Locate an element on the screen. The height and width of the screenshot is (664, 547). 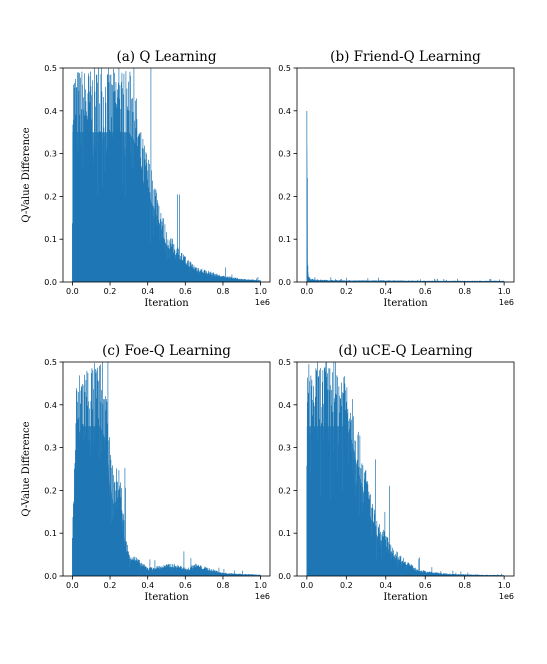
ytick-label-b-0: 0.0 is located at coordinates (284, 282).